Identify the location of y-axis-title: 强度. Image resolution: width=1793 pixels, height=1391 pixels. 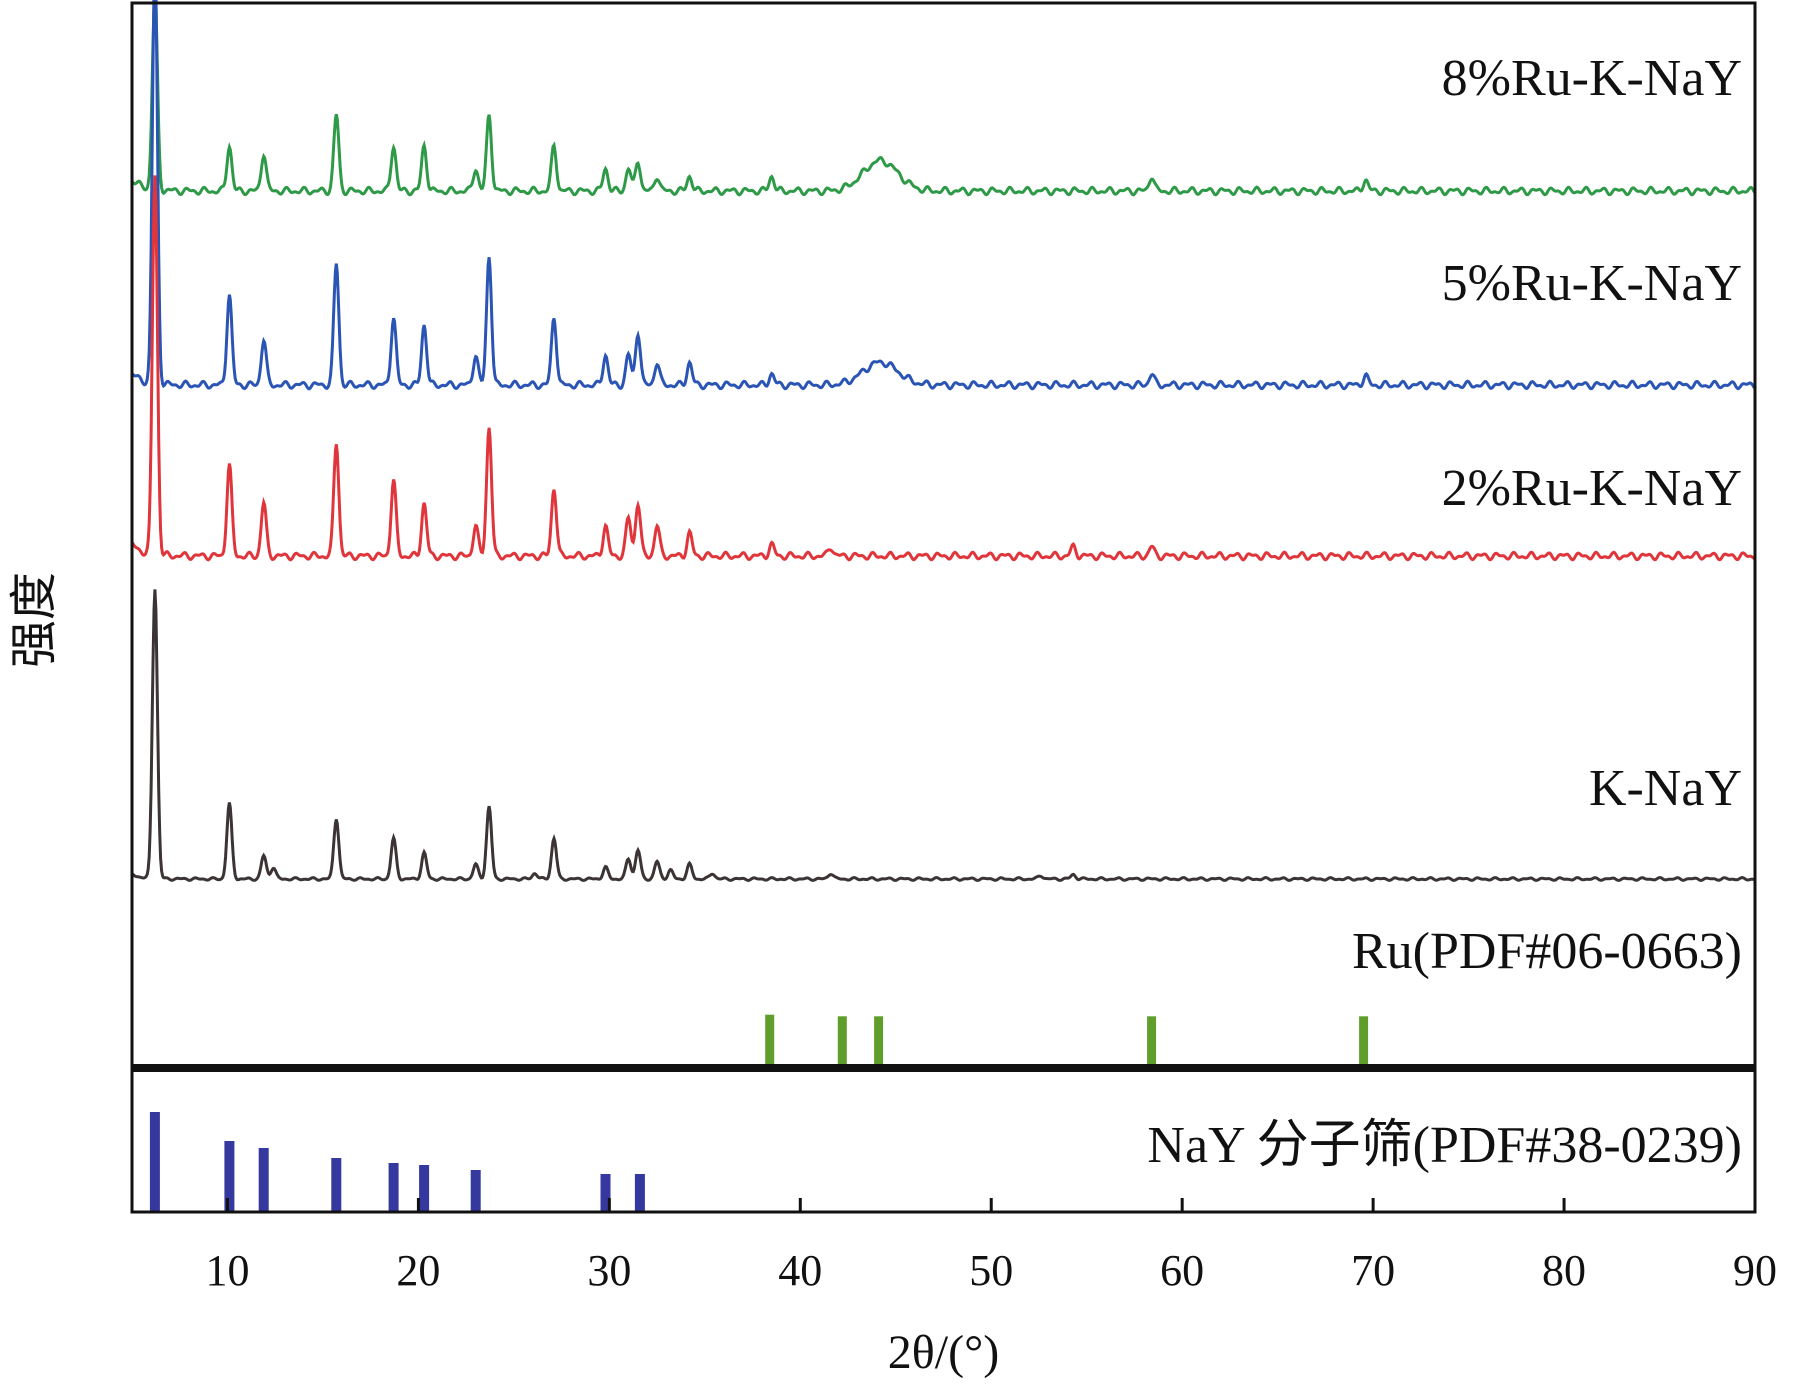
(34, 620).